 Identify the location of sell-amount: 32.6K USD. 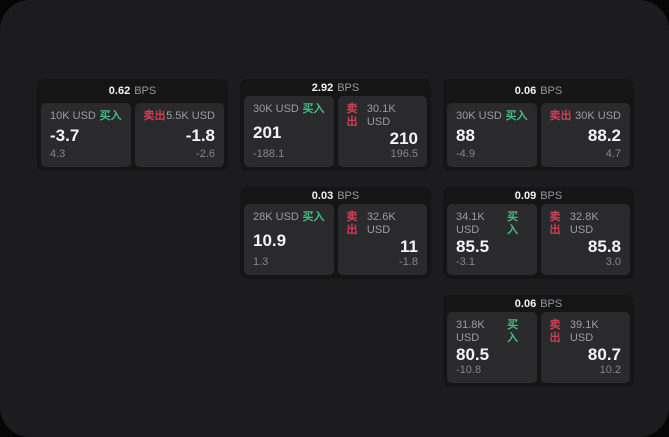
(381, 223).